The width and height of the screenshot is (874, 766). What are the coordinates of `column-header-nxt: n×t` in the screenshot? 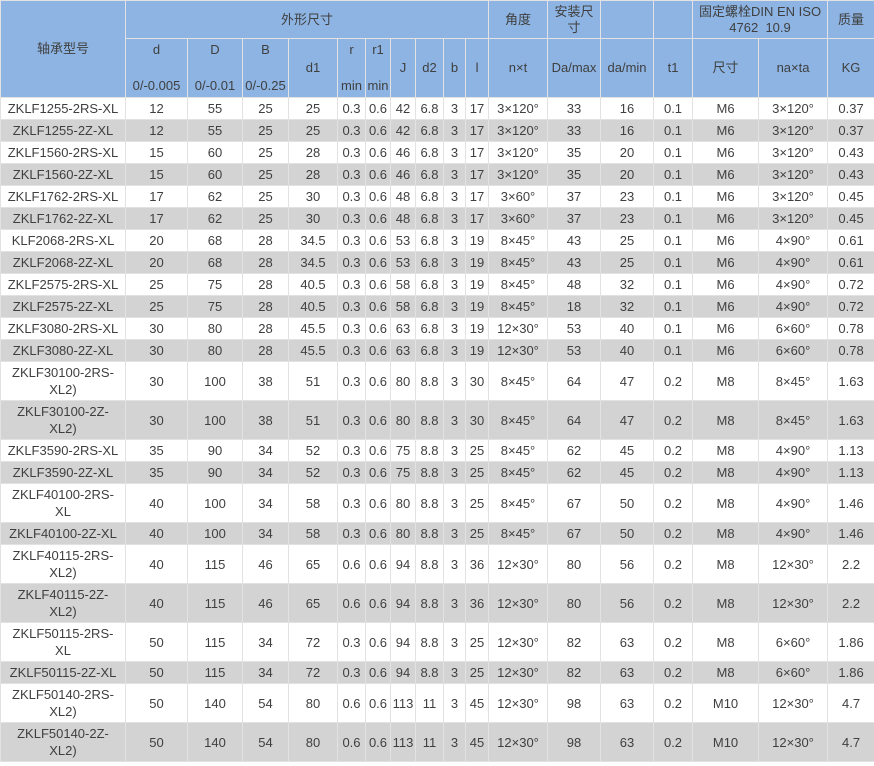 It's located at (518, 68).